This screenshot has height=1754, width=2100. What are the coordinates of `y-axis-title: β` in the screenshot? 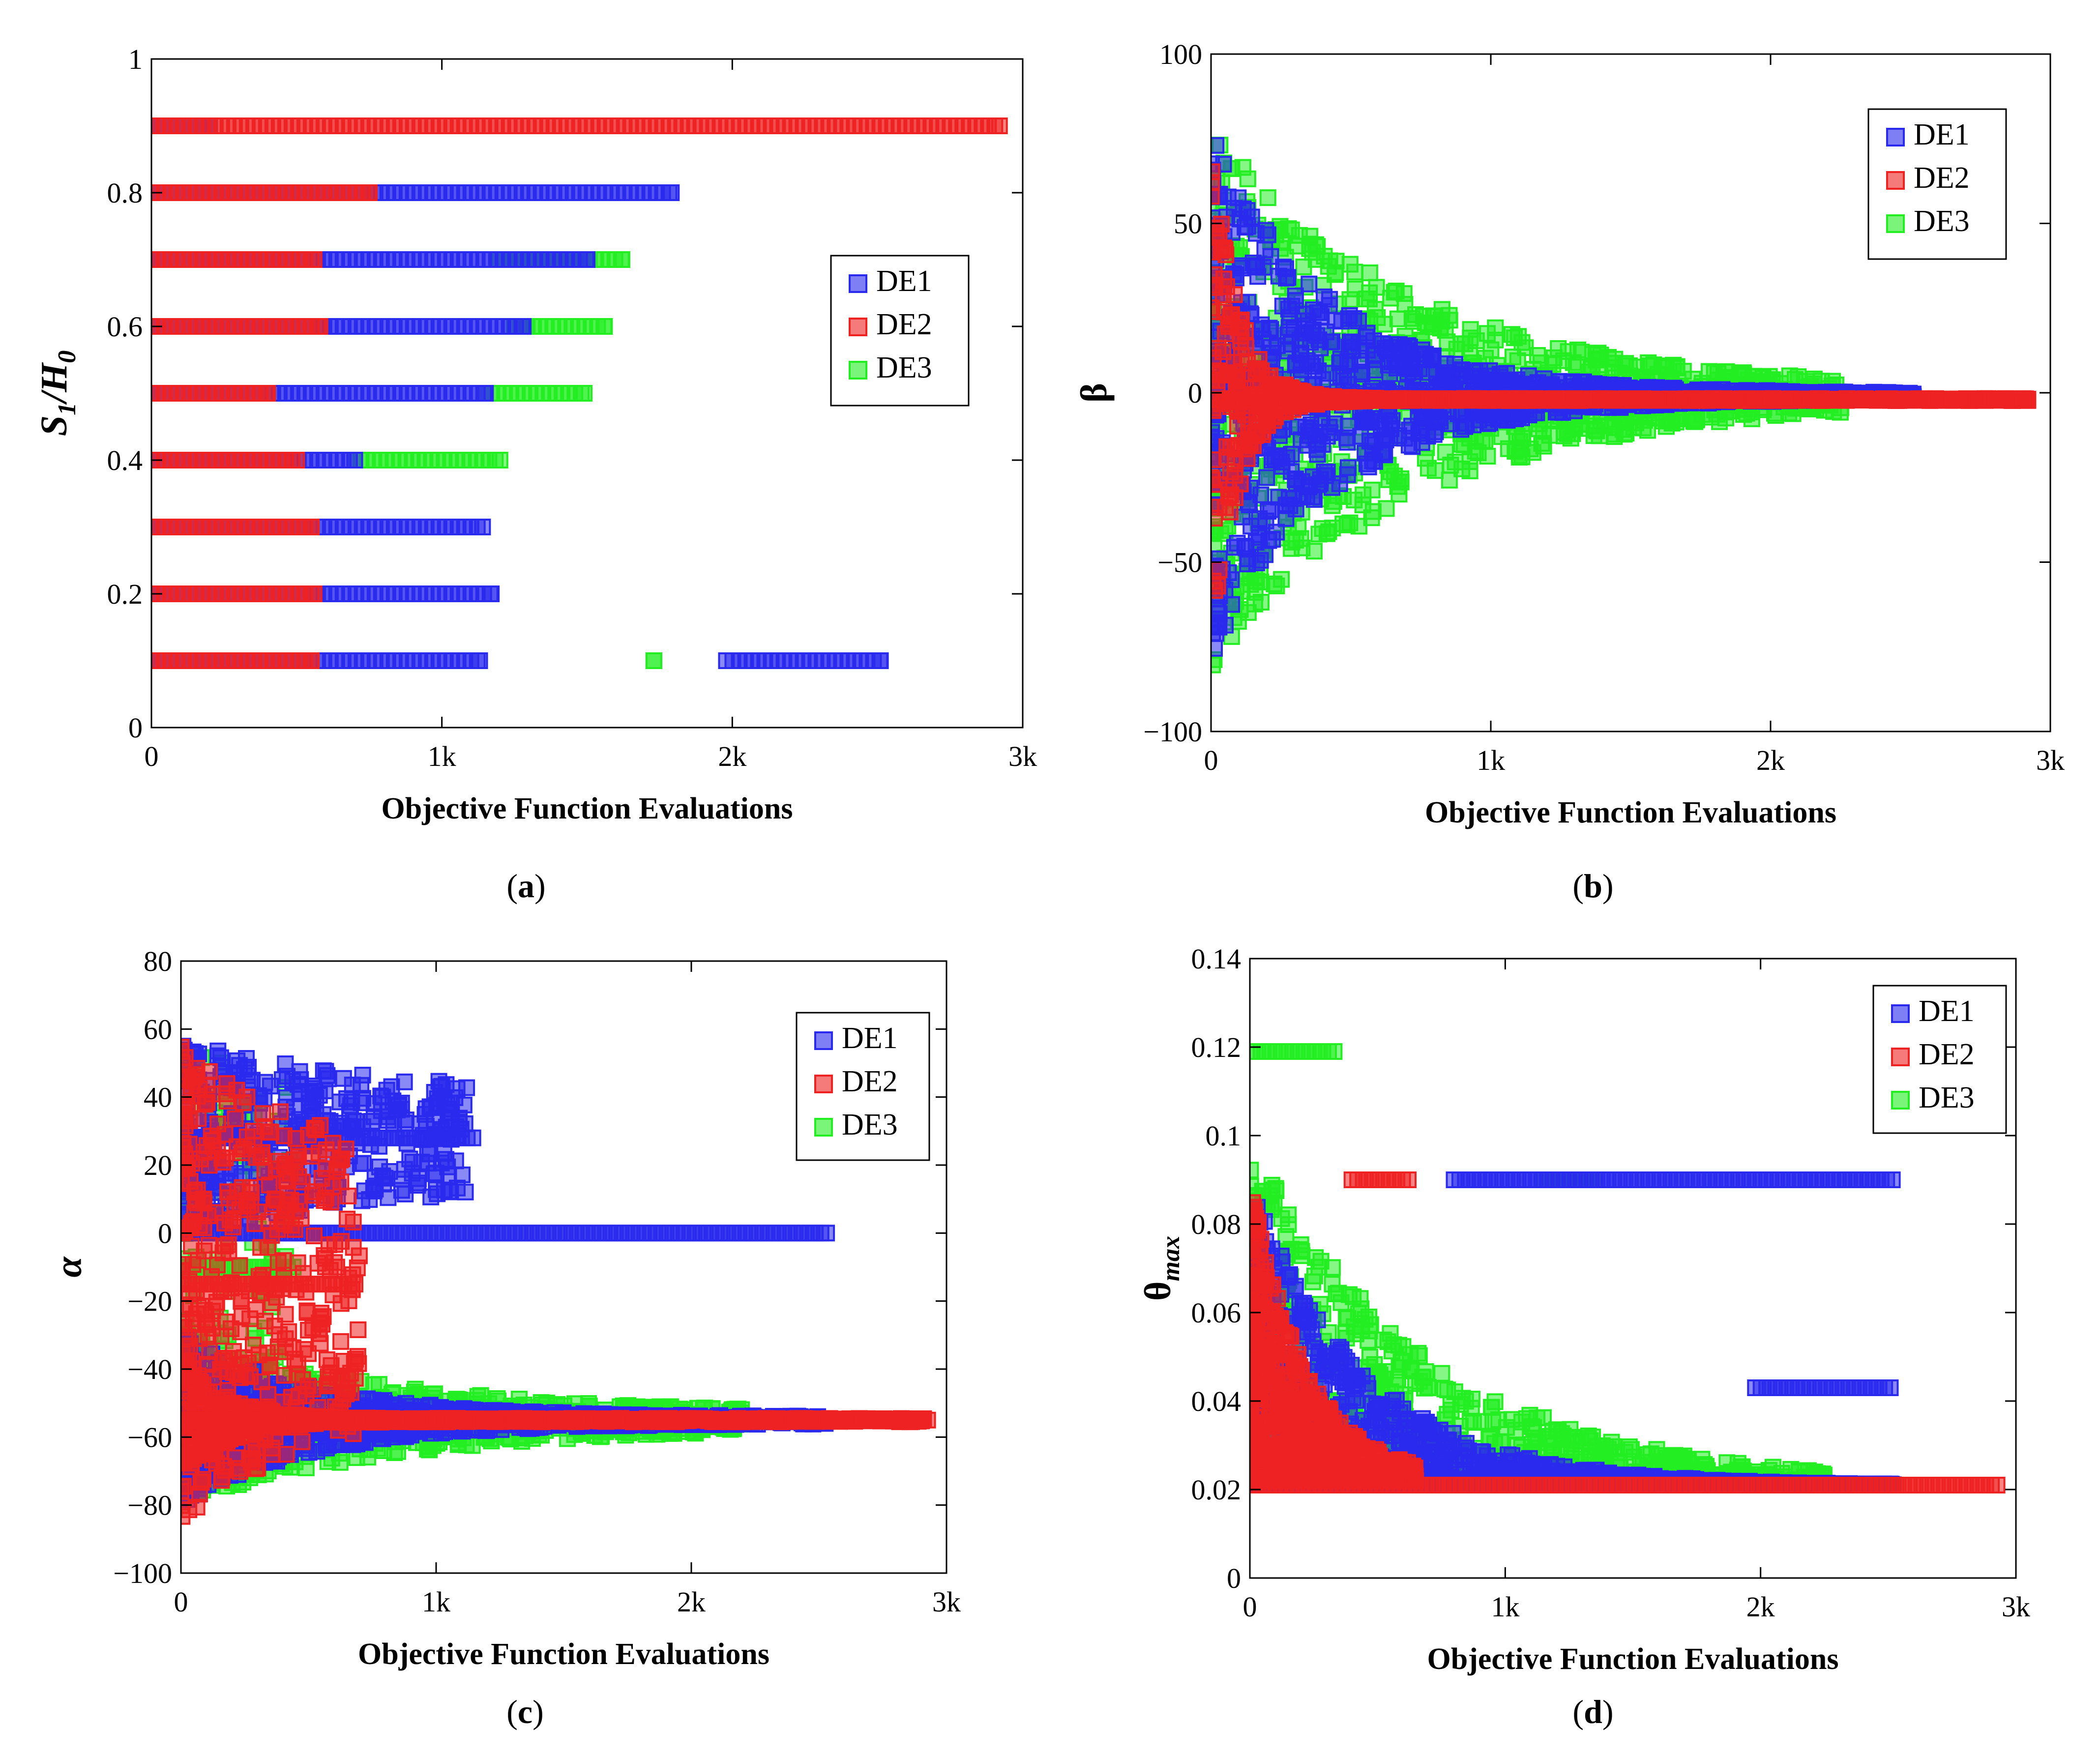 It's located at (1094, 393).